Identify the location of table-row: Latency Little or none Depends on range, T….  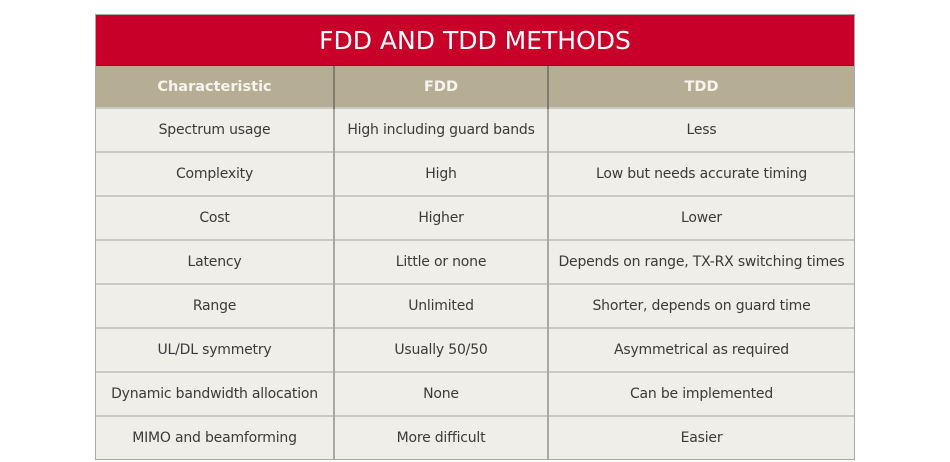
(475, 261).